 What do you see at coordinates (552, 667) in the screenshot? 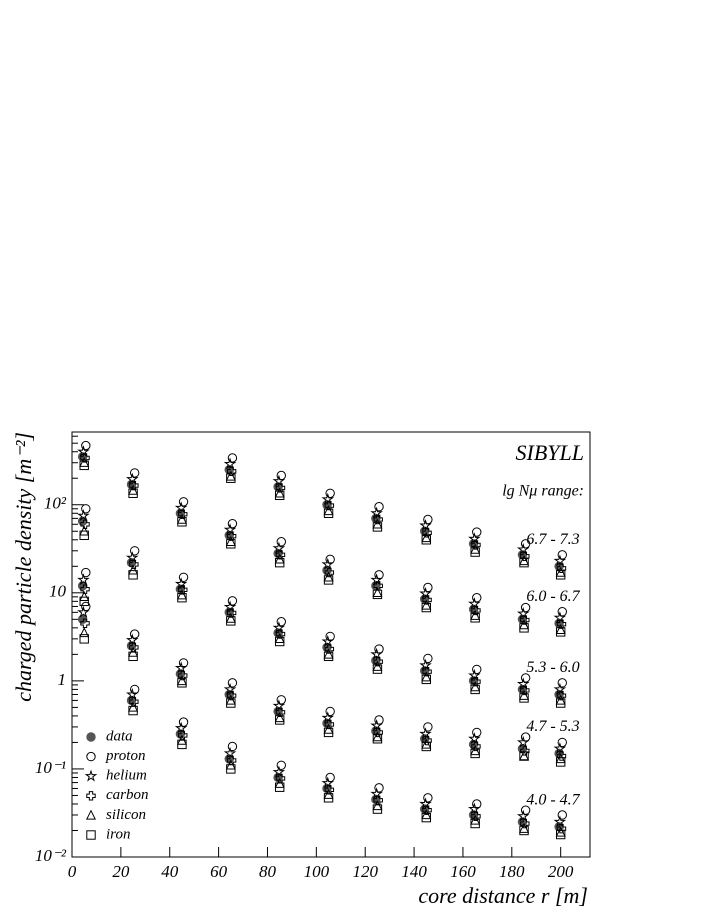
I see `group-label: 5.3 - 6.0` at bounding box center [552, 667].